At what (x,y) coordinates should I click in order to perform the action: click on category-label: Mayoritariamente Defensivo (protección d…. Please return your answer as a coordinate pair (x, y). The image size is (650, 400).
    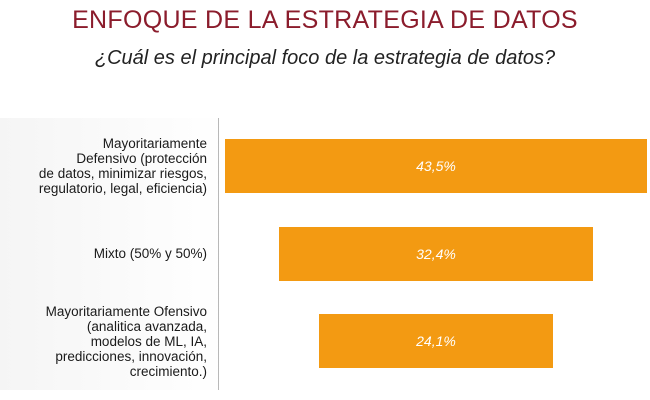
    Looking at the image, I should click on (122, 166).